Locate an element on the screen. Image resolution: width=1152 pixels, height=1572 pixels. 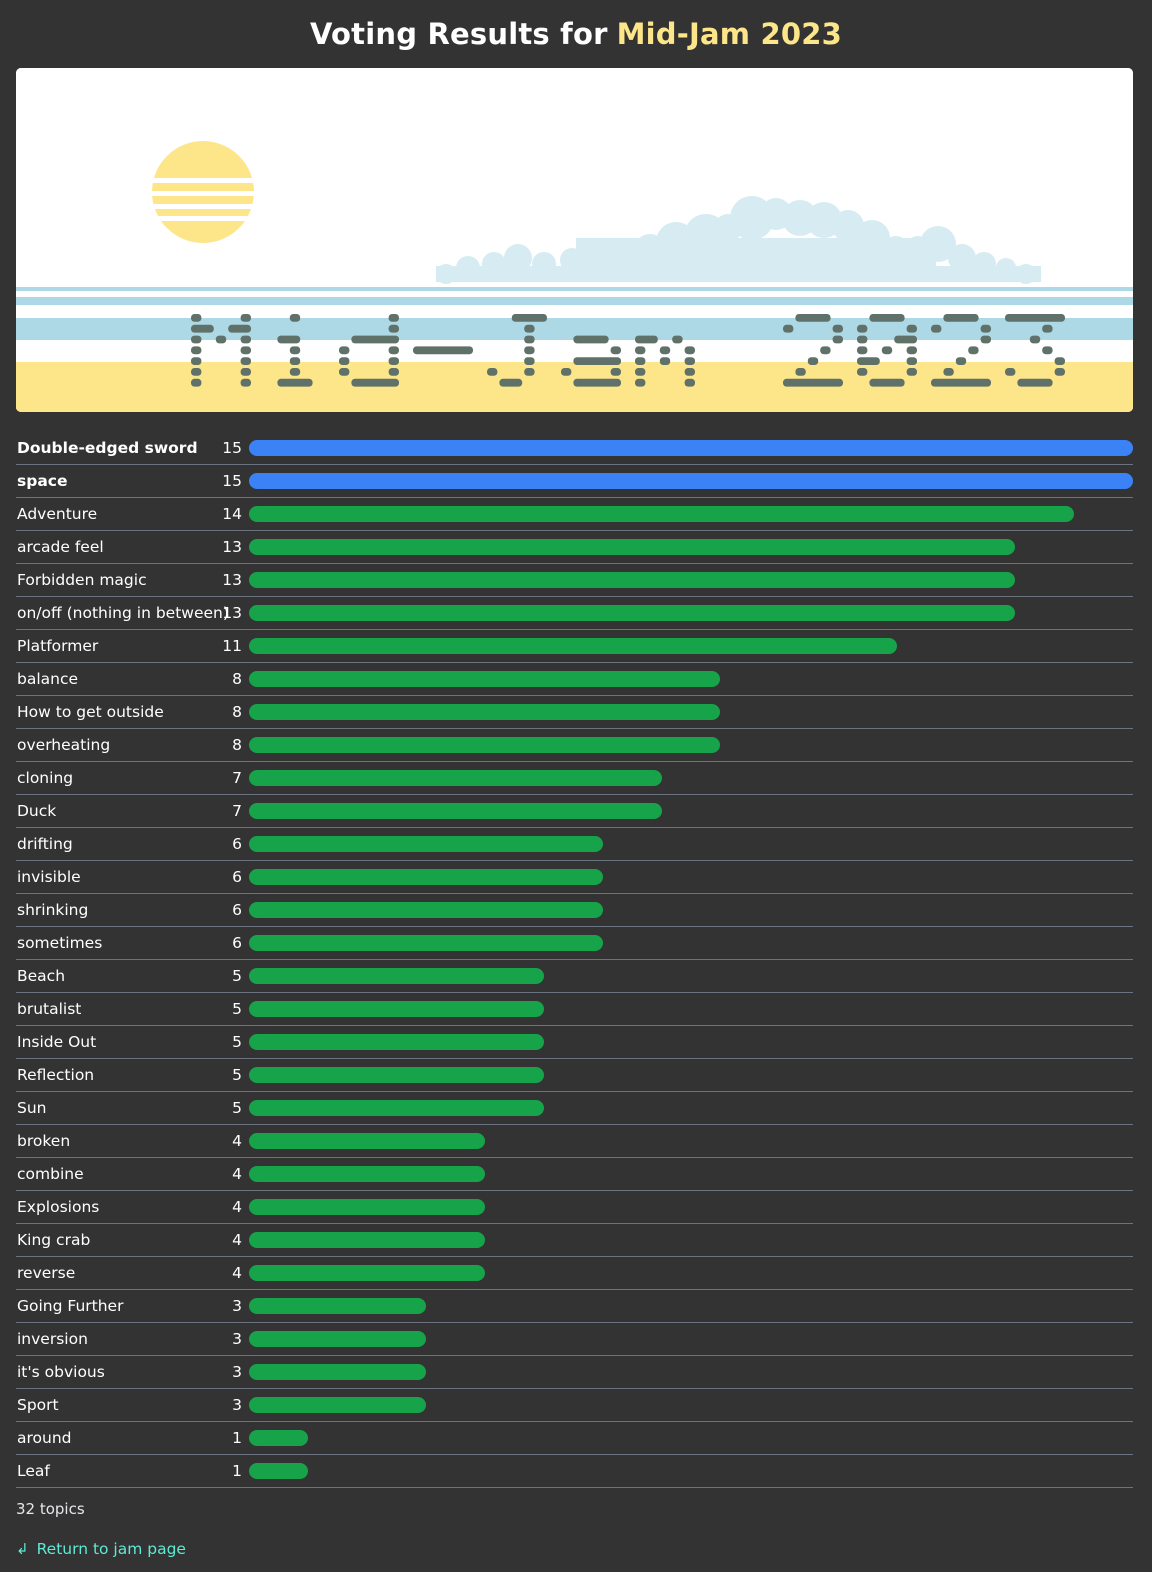
result-row: inversion 3 is located at coordinates (574, 1339).